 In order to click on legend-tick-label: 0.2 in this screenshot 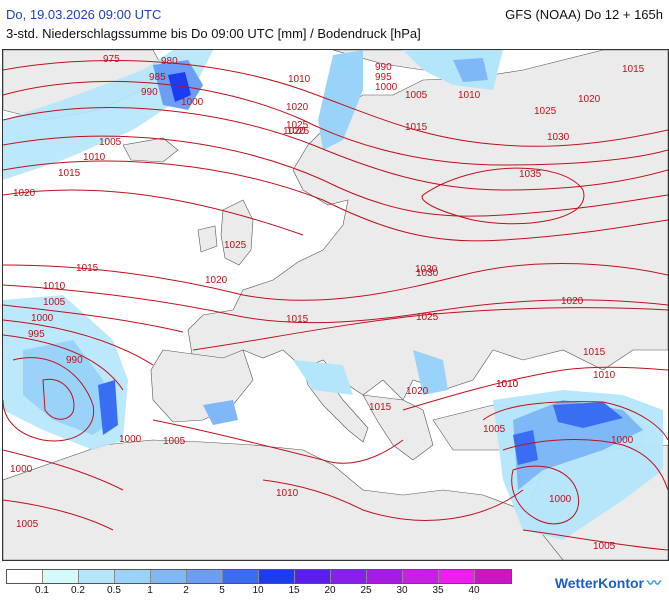, I will do `click(78, 590)`.